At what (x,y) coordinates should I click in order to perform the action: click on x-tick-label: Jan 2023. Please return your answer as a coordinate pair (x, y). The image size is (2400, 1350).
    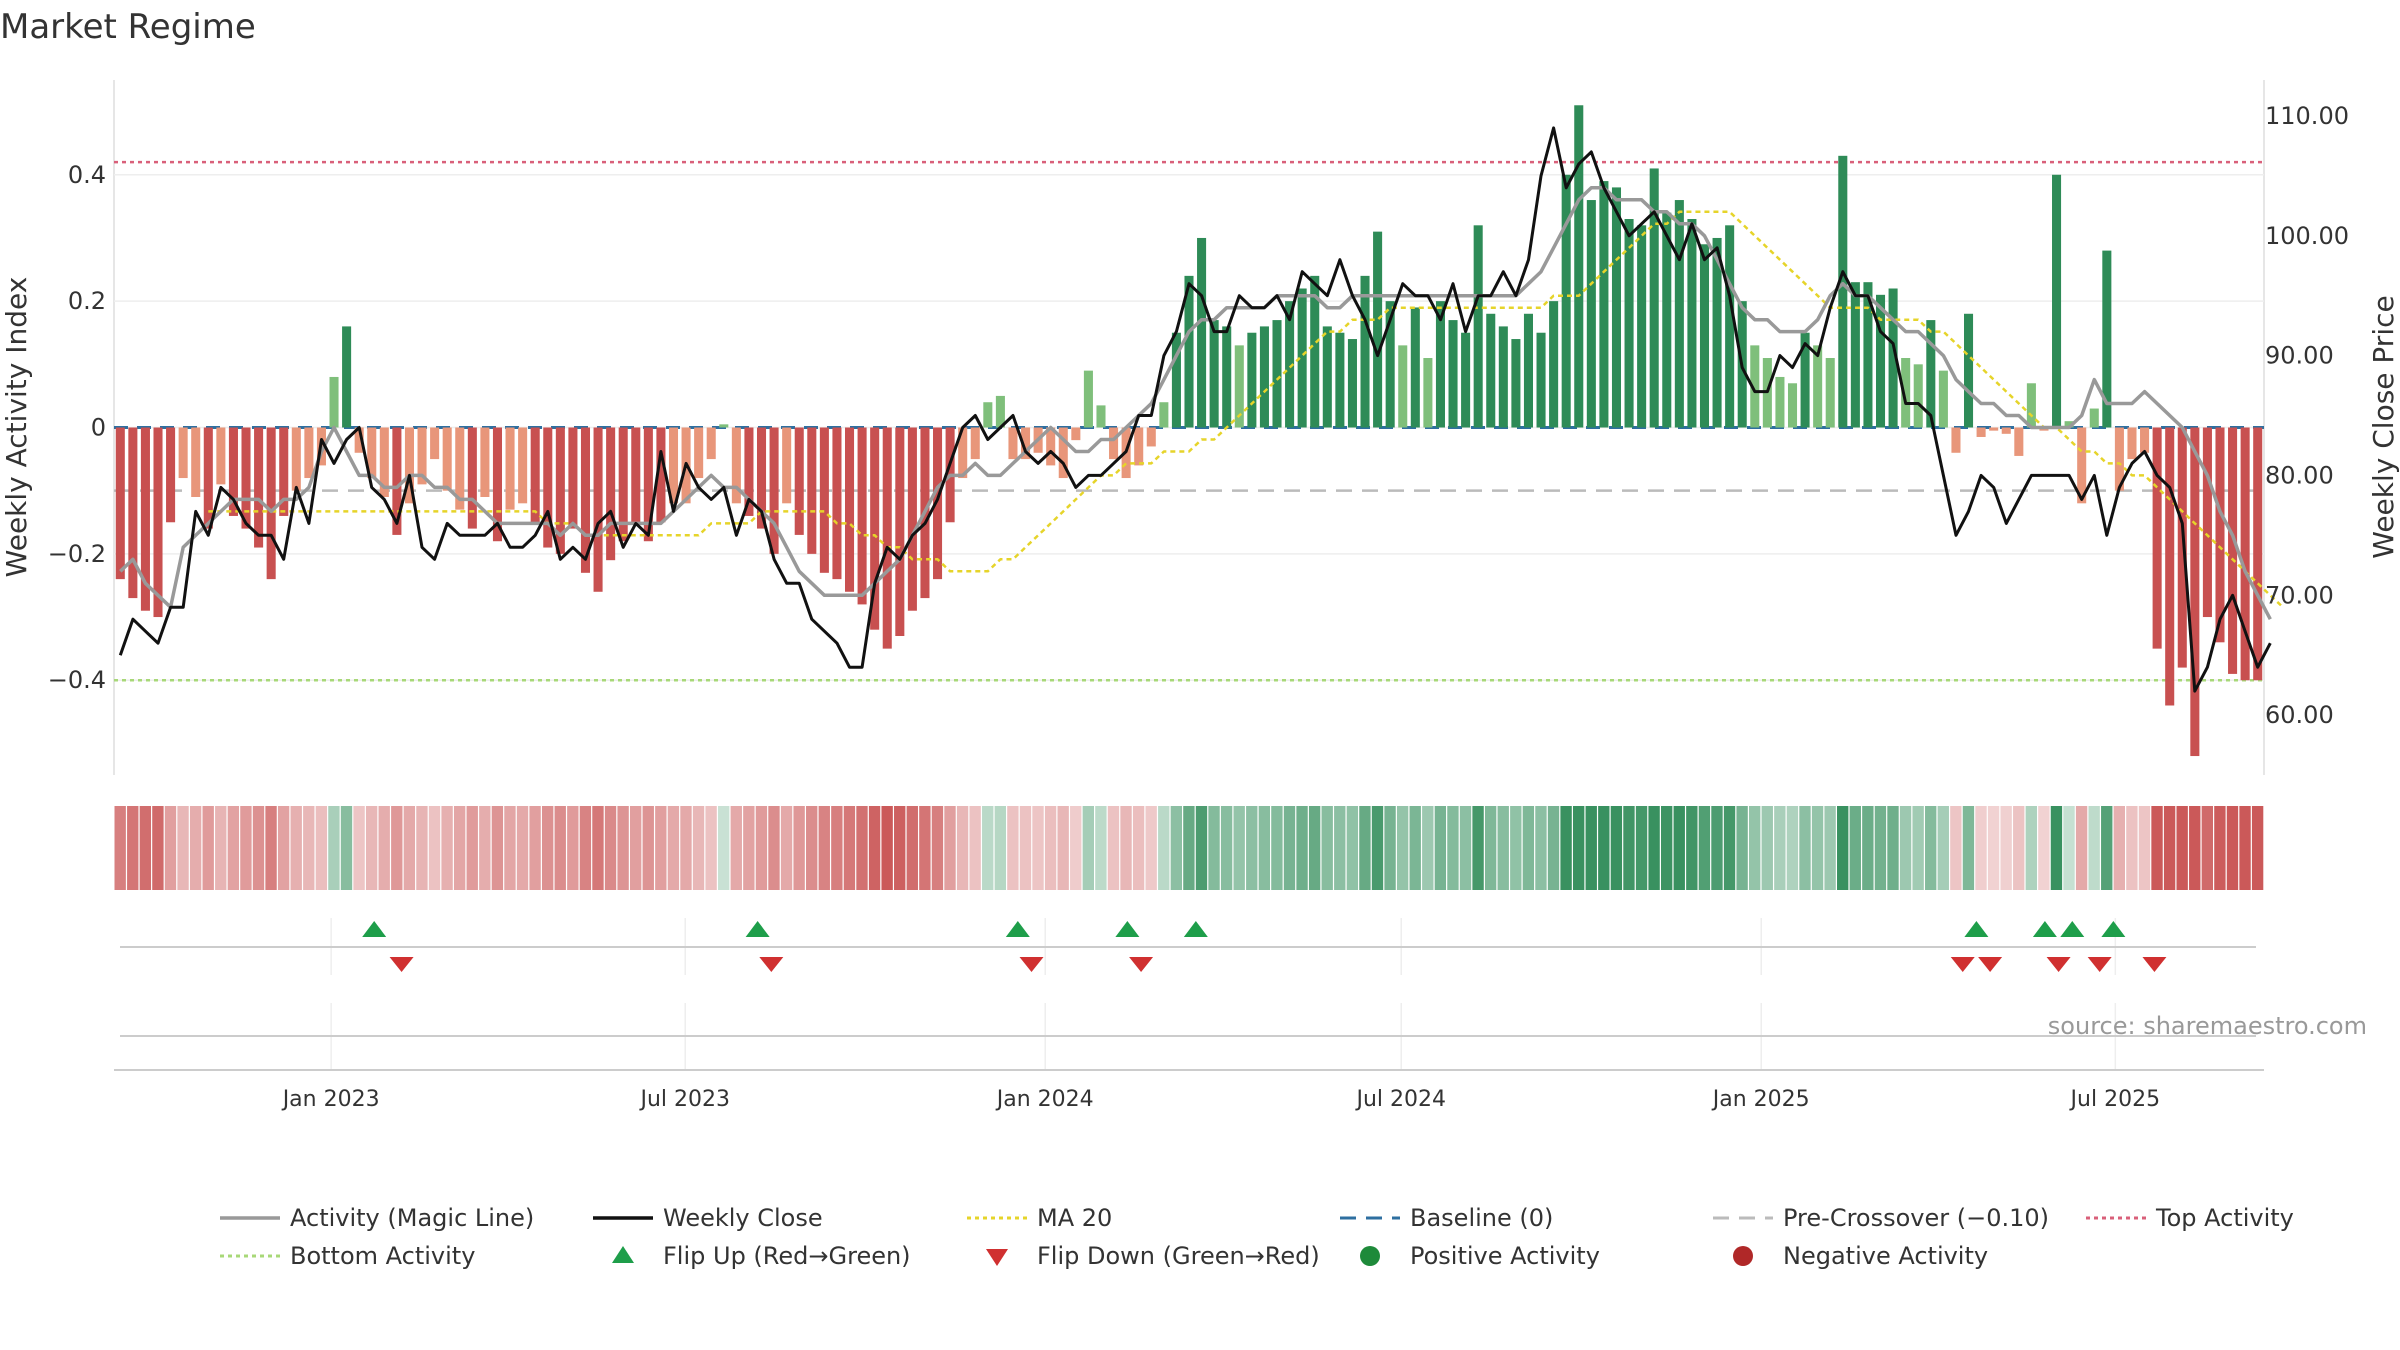
    Looking at the image, I should click on (330, 1099).